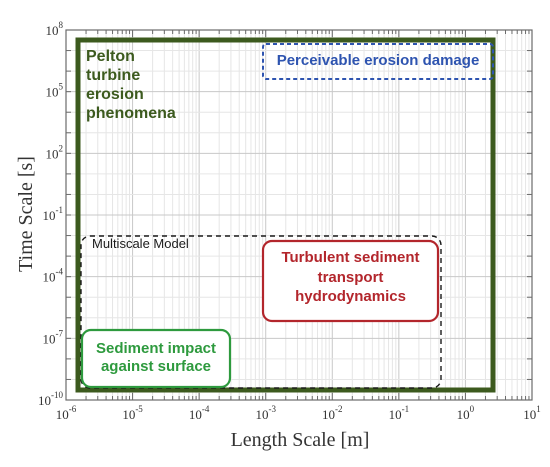  What do you see at coordinates (350, 296) in the screenshot?
I see `label-turbulent-line: hydrodynamics` at bounding box center [350, 296].